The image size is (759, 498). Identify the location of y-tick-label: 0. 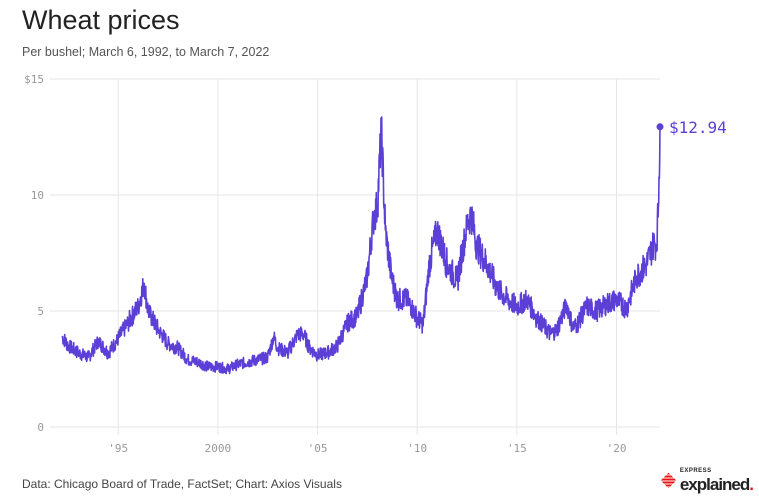
(40, 427).